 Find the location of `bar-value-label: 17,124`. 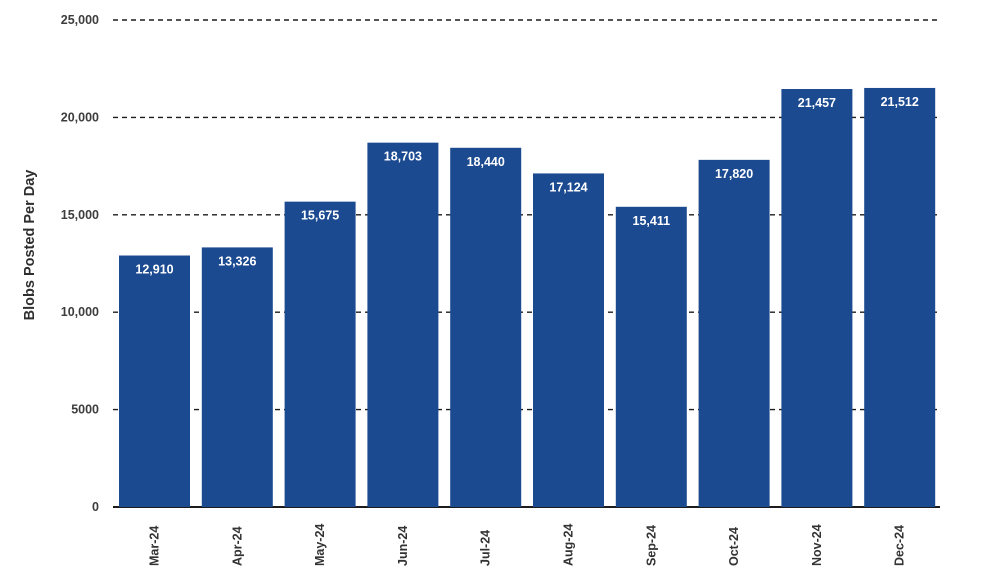

bar-value-label: 17,124 is located at coordinates (568, 187).